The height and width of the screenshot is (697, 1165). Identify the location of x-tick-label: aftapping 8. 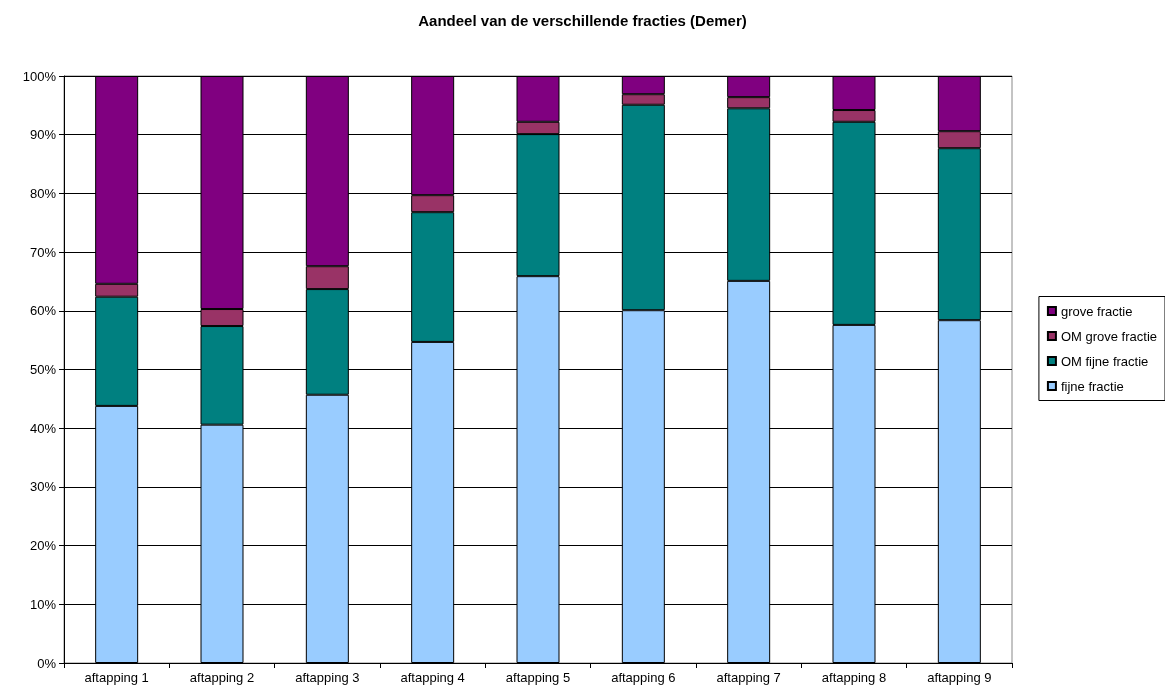
(854, 677).